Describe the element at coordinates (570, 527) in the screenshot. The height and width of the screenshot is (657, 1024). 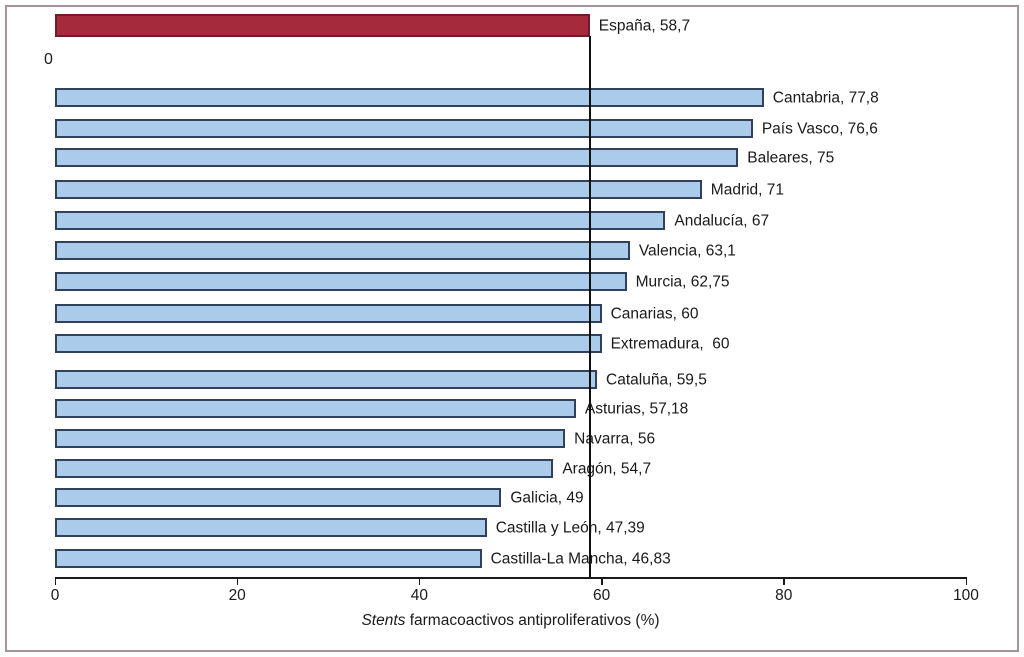
I see `bar-value-label: Castilla y León, 47,39` at that location.